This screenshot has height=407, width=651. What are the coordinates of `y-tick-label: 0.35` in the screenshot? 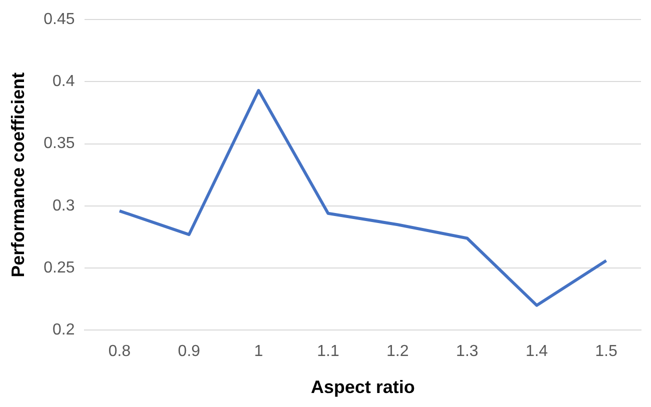 It's located at (59, 143).